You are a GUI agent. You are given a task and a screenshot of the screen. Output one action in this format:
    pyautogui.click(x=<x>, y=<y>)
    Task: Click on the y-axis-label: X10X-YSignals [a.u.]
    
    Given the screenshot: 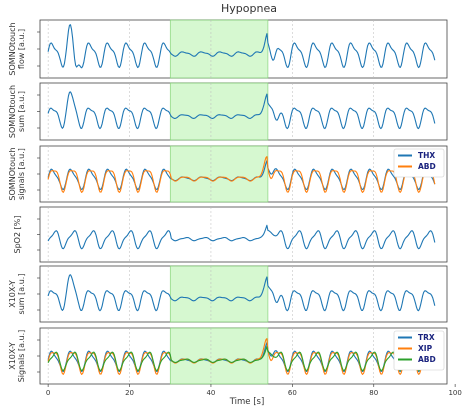 What is the action you would take?
    pyautogui.click(x=17, y=356)
    